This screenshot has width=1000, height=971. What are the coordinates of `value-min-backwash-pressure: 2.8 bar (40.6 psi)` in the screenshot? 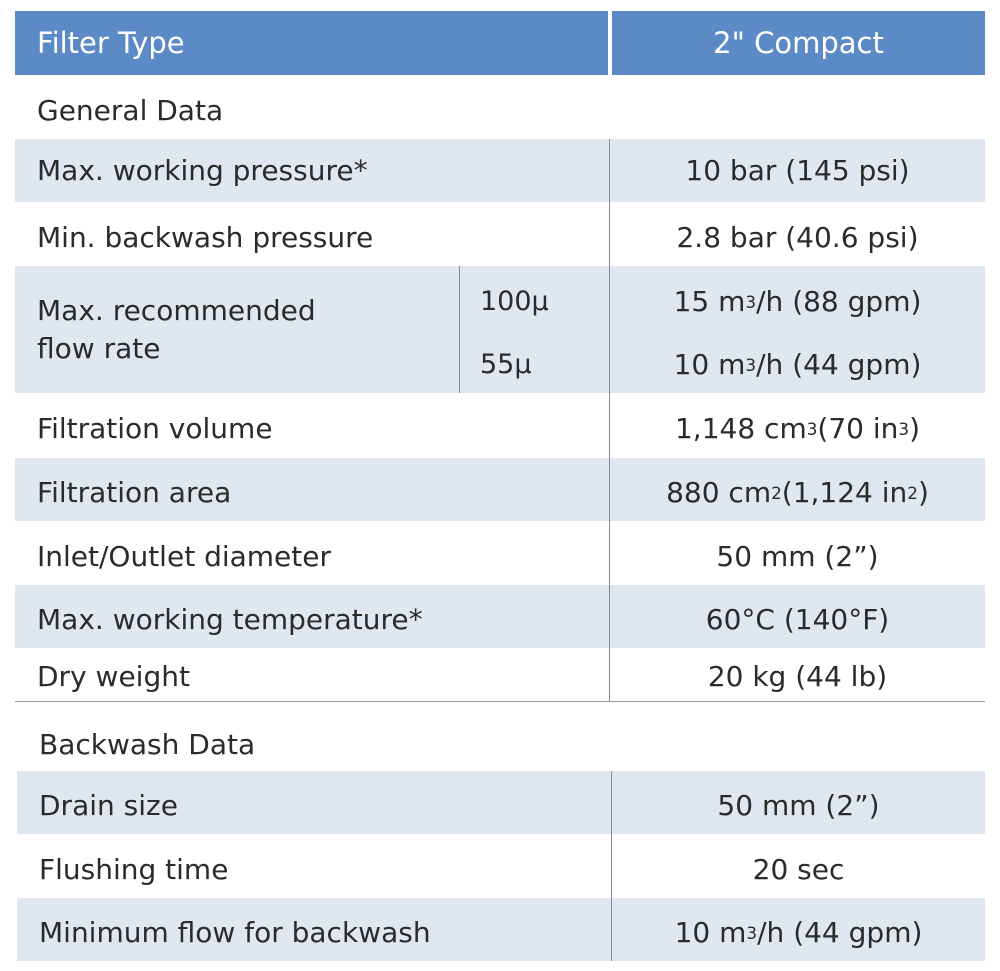 It's located at (797, 237).